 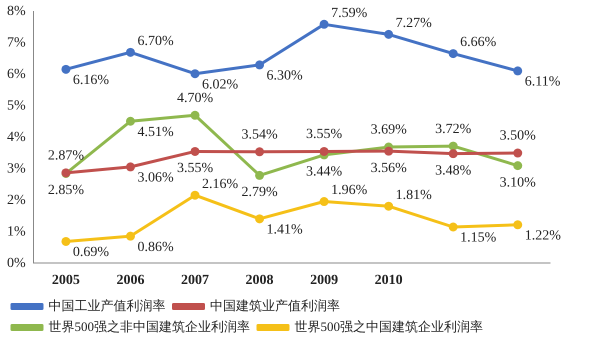 I want to click on legend-label: 世界500强之中国建筑企业利润率, so click(x=388, y=326).